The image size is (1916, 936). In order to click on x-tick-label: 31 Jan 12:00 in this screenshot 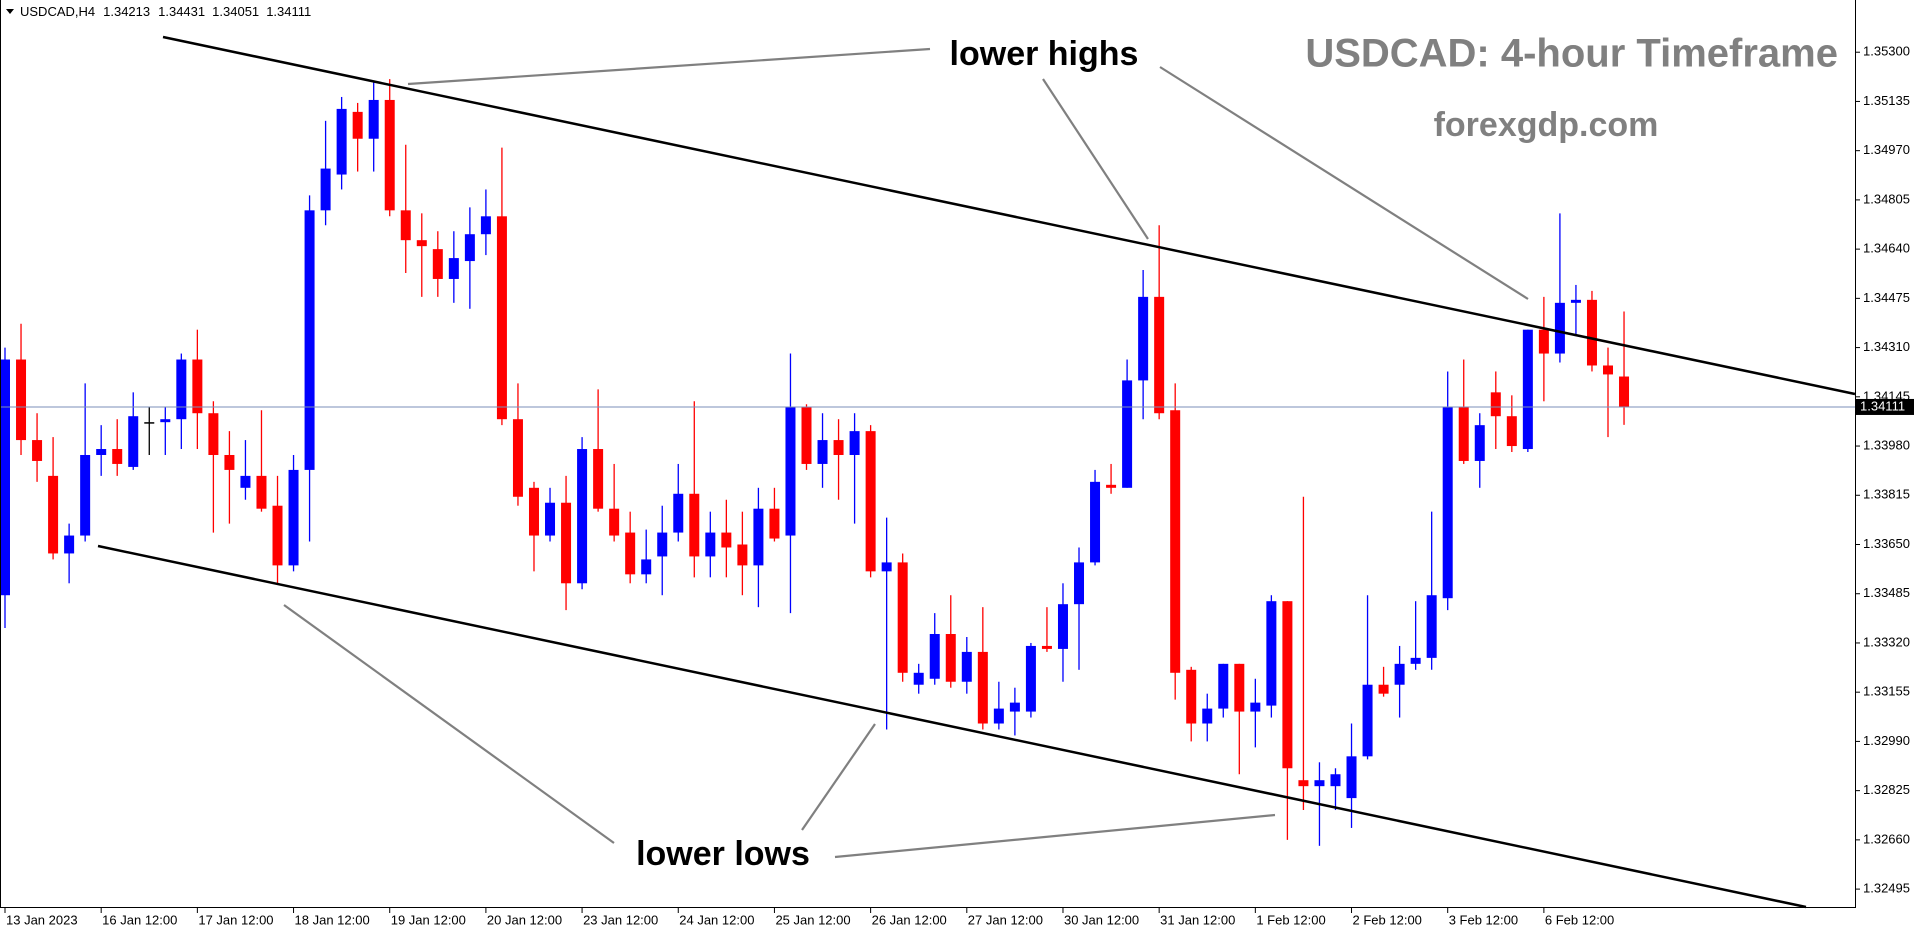, I will do `click(1197, 919)`.